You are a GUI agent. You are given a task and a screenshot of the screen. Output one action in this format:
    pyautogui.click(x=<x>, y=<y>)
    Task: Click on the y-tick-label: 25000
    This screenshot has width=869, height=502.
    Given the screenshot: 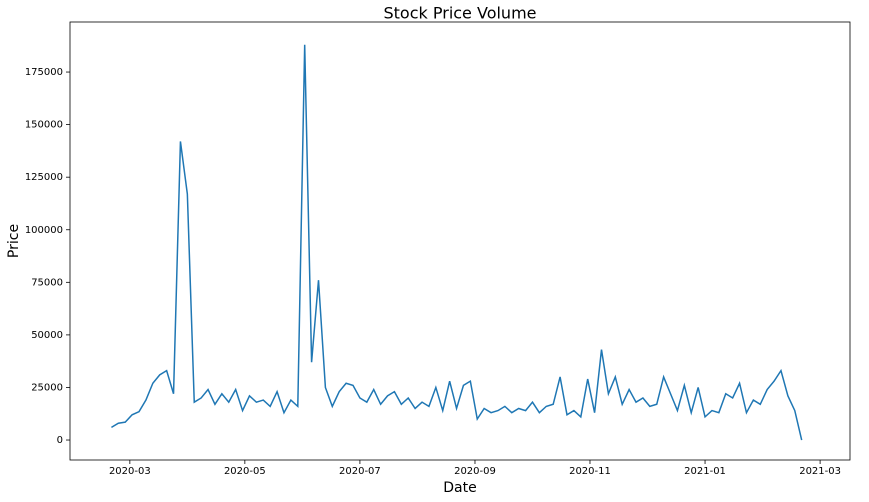 What is the action you would take?
    pyautogui.click(x=47, y=387)
    